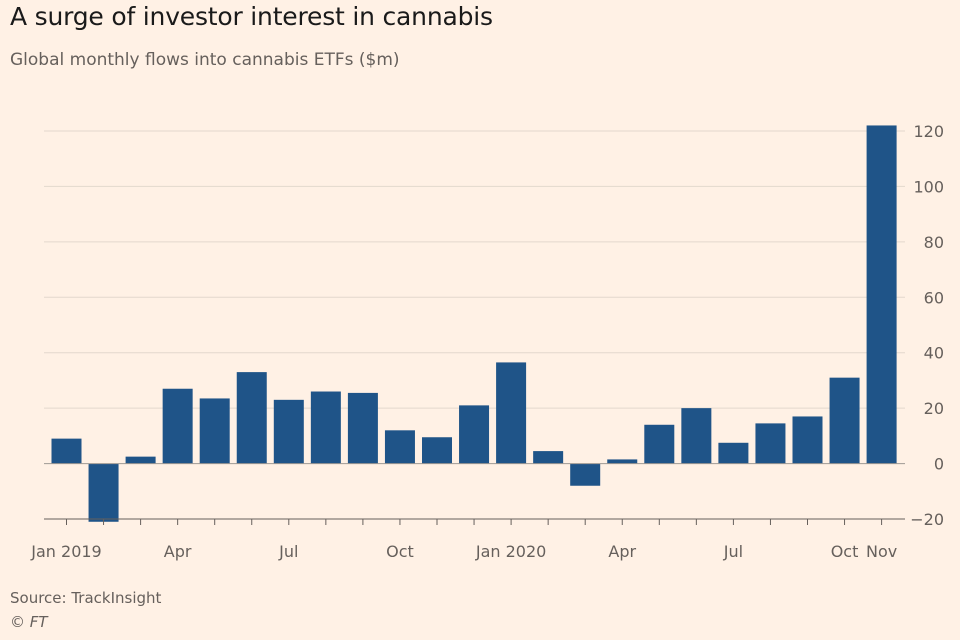 This screenshot has width=960, height=640. Describe the element at coordinates (928, 131) in the screenshot. I see `y-tick-label: 120` at that location.